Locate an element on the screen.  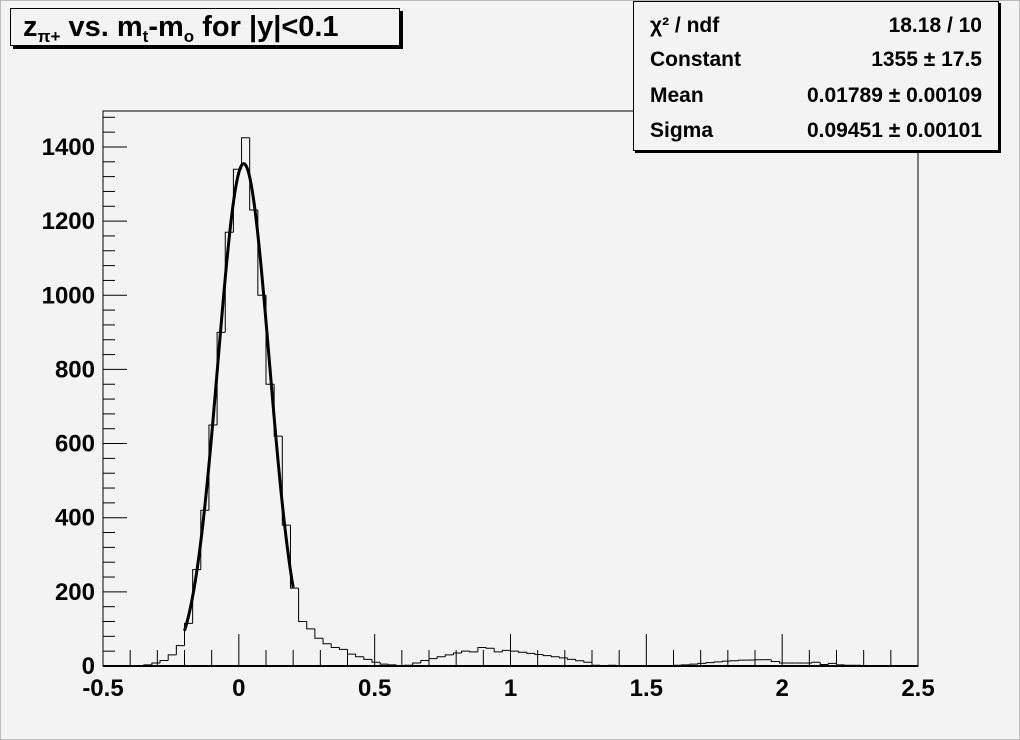
y-tick-label: 1000 is located at coordinates (68, 295).